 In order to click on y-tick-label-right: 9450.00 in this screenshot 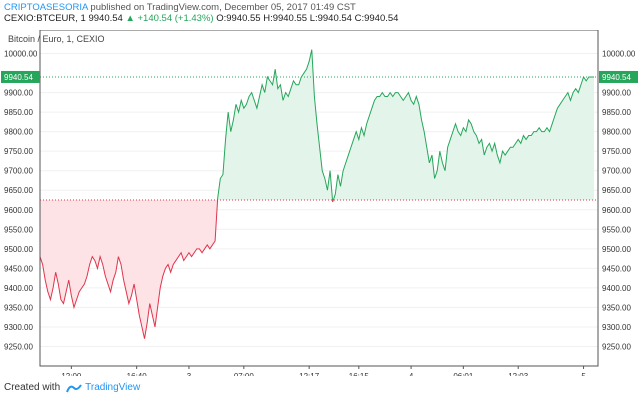, I will do `click(616, 268)`.